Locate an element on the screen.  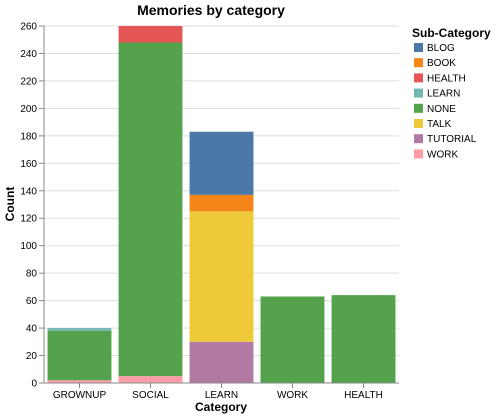
x-tick-label: WORK is located at coordinates (292, 395).